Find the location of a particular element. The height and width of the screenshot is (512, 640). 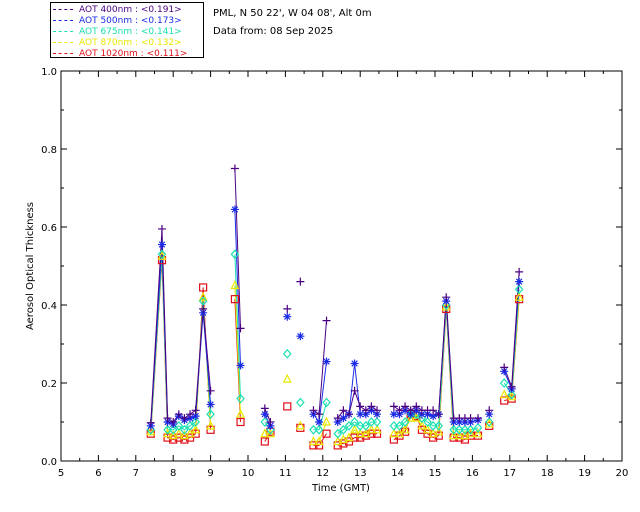

legend-item-aot870: AOT 870nm : <0.132> is located at coordinates (117, 43).